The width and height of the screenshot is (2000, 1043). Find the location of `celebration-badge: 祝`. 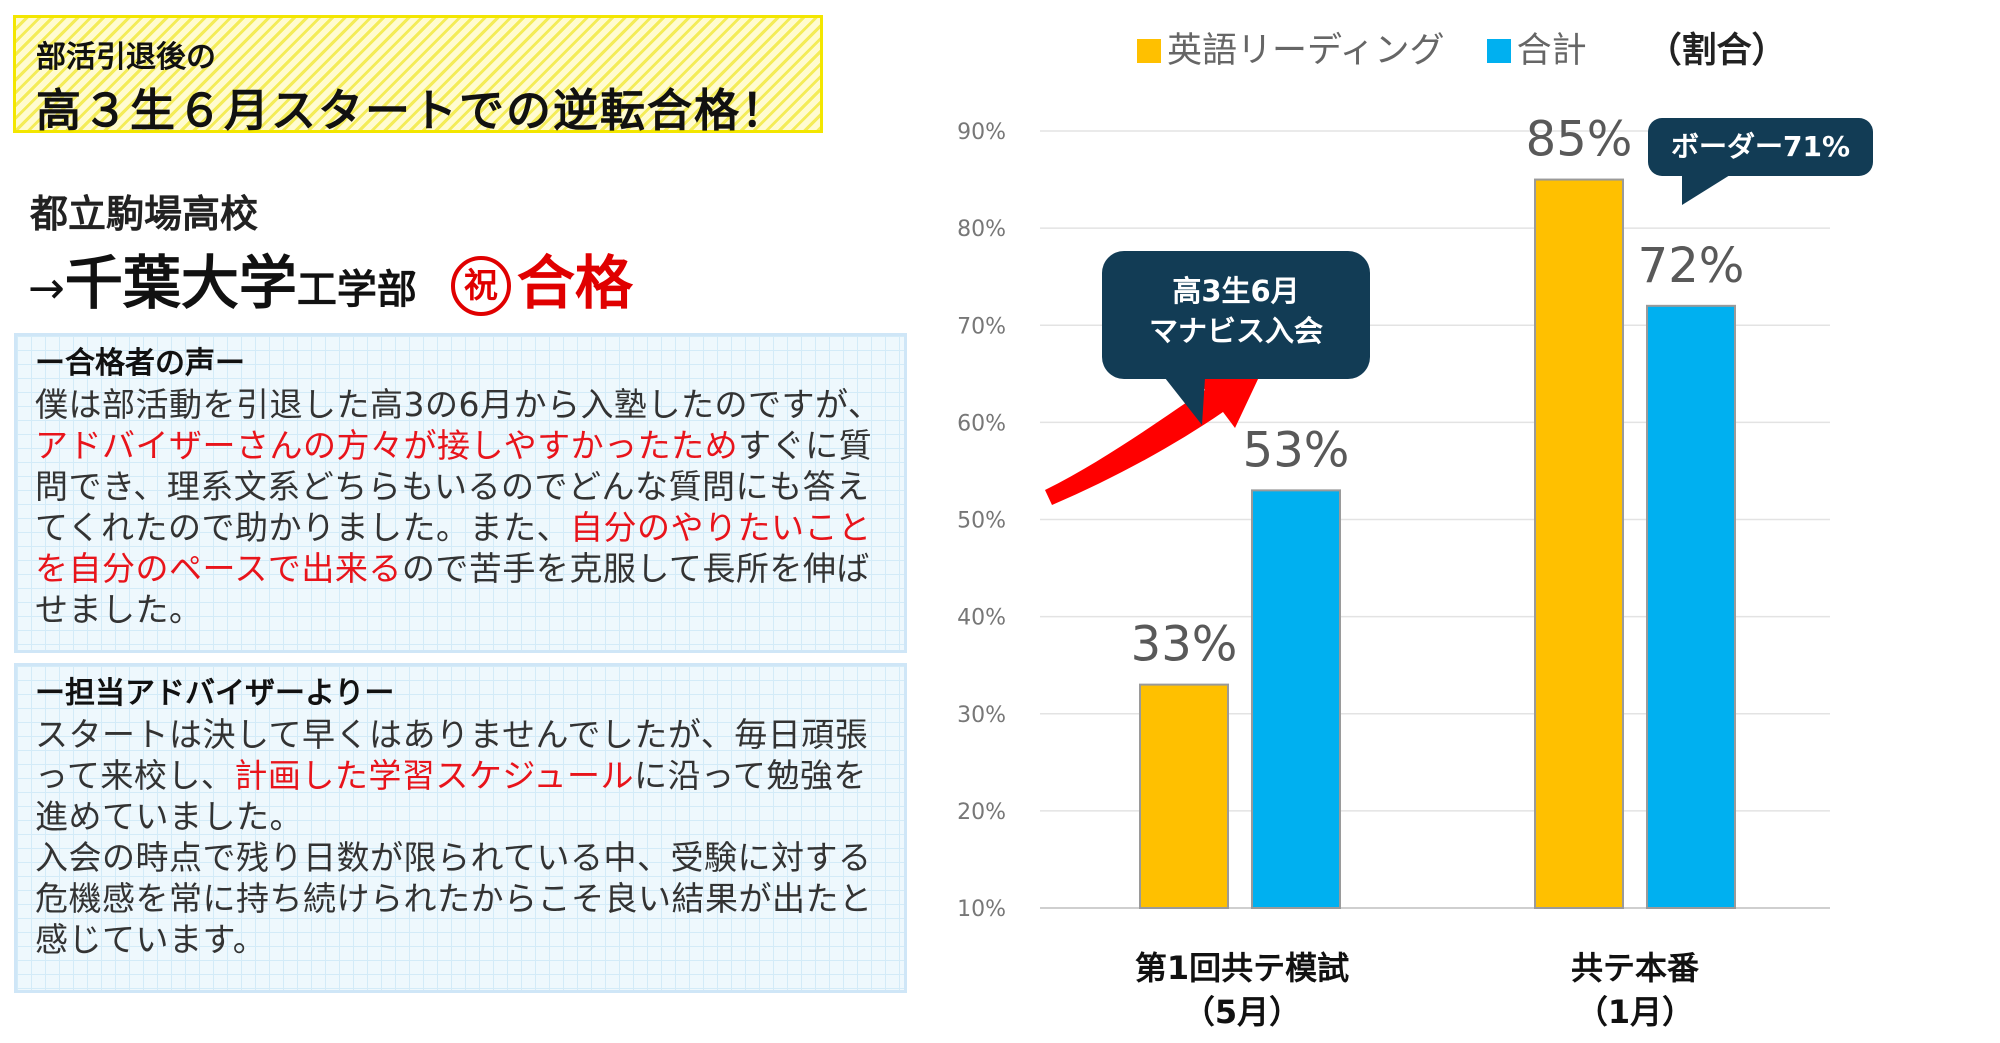

celebration-badge: 祝 is located at coordinates (480, 286).